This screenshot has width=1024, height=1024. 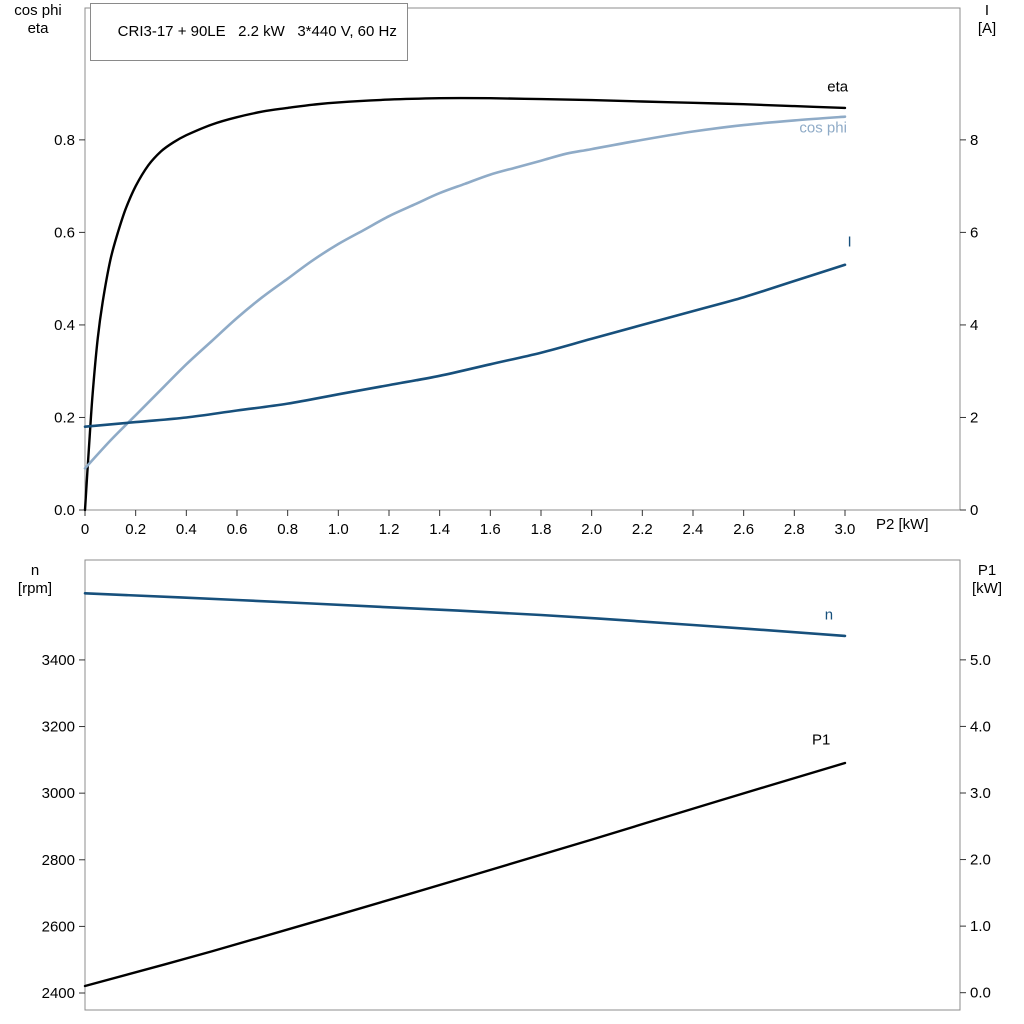 I want to click on tick-label: 2, so click(x=974, y=417).